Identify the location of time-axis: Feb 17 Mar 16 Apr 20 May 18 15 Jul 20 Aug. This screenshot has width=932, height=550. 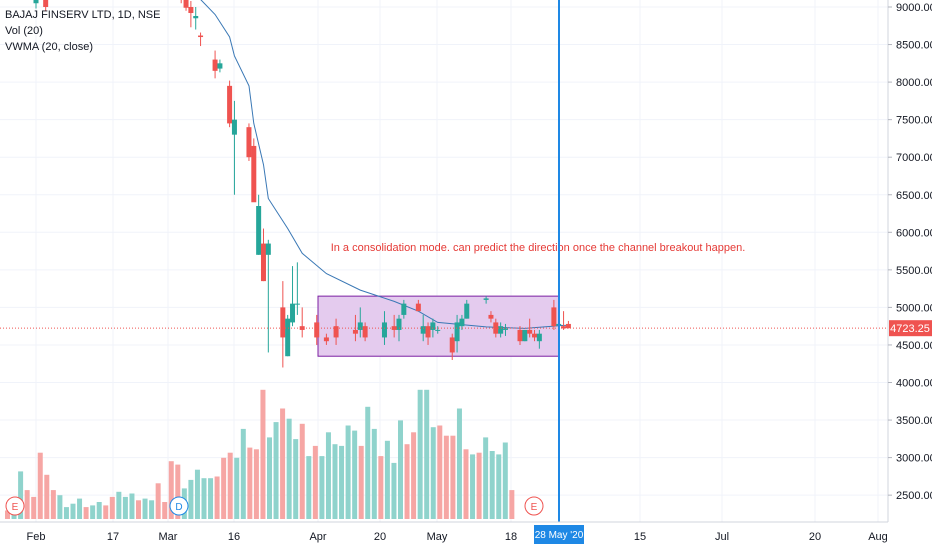
(457, 537).